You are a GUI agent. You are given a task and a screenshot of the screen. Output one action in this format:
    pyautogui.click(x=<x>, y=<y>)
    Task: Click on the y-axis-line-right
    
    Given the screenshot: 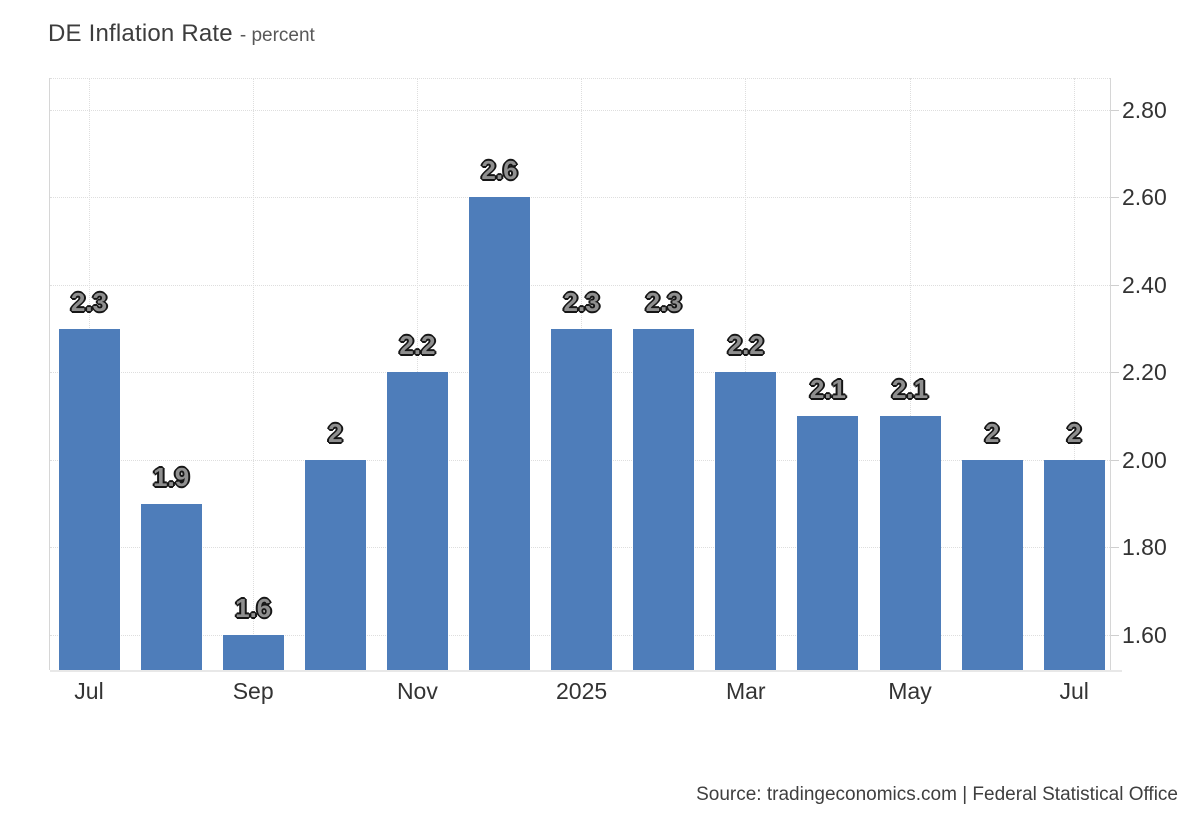 What is the action you would take?
    pyautogui.click(x=1110, y=374)
    